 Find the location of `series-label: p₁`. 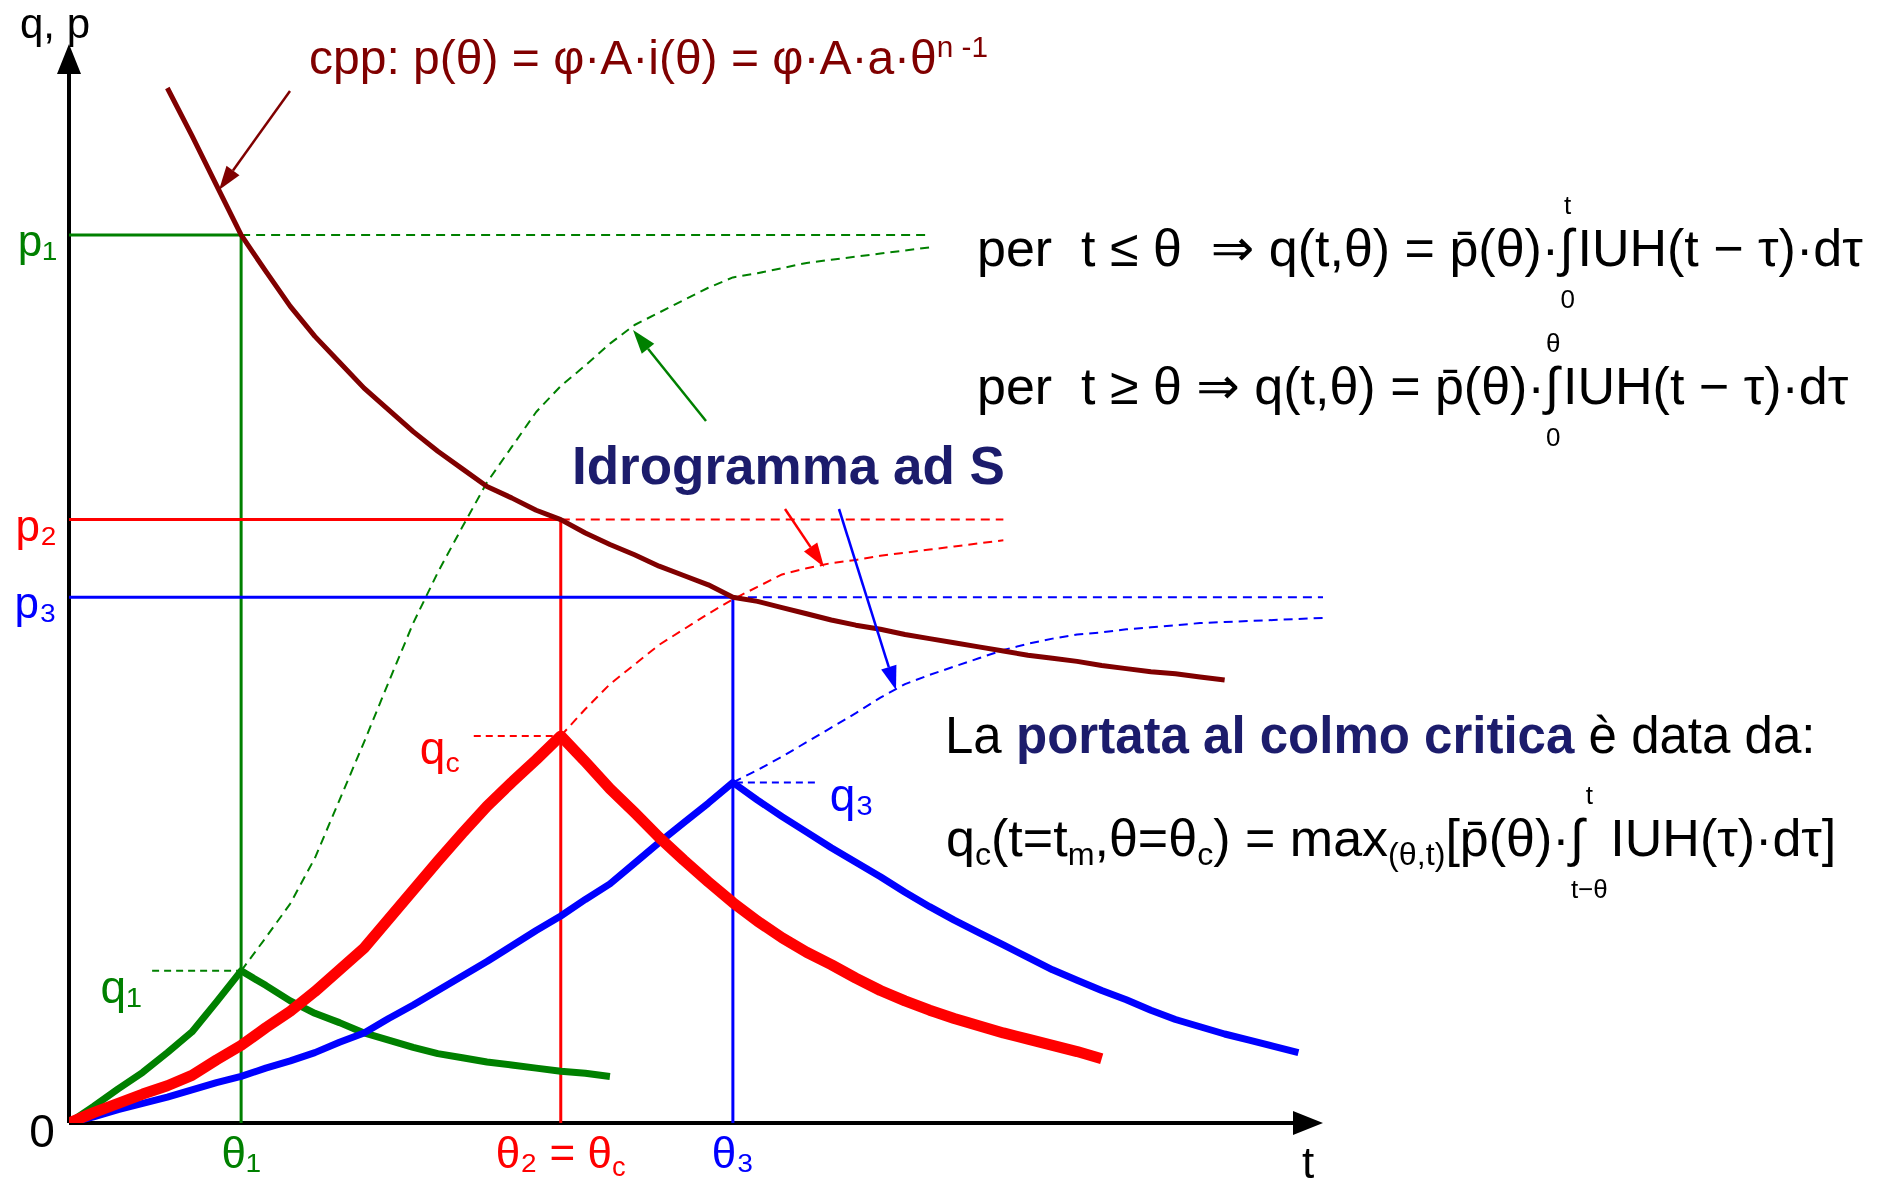

series-label: p₁ is located at coordinates (37, 241).